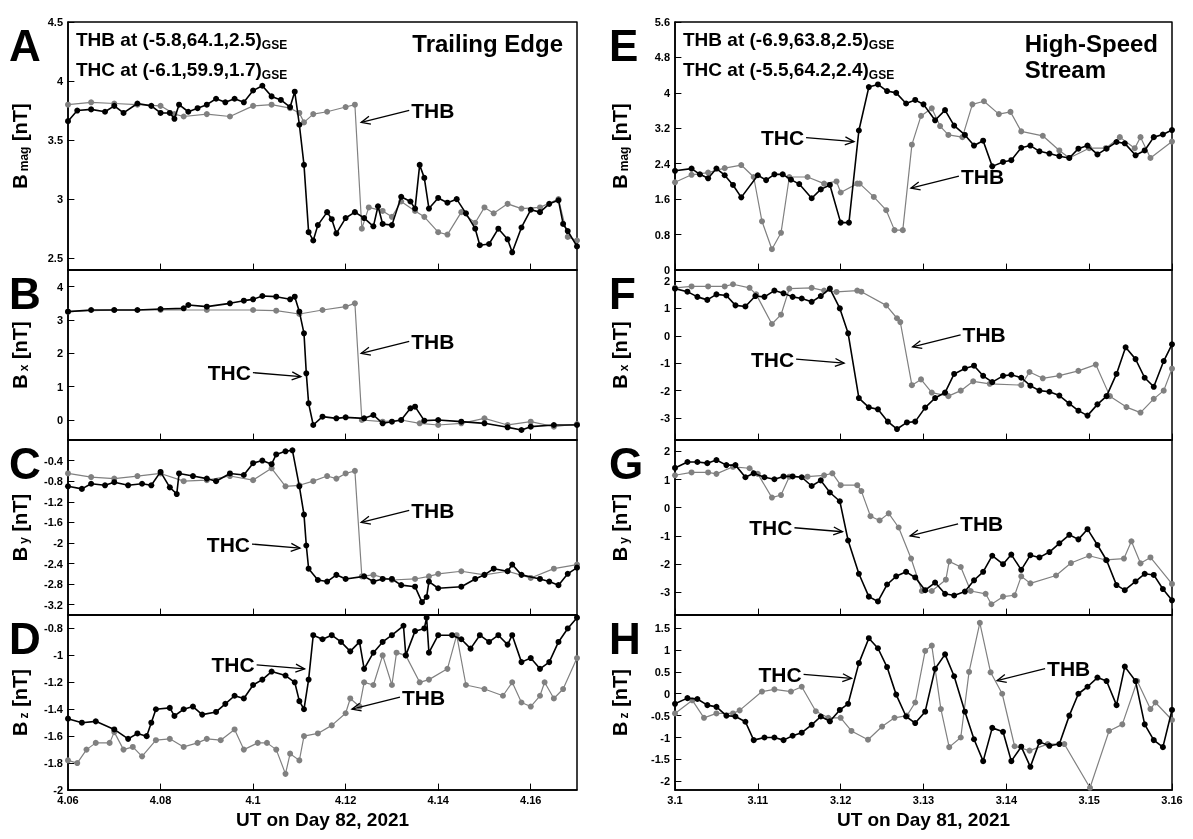 The height and width of the screenshot is (839, 1193). Describe the element at coordinates (758, 799) in the screenshot. I see `x-tick-label: 3.11` at that location.